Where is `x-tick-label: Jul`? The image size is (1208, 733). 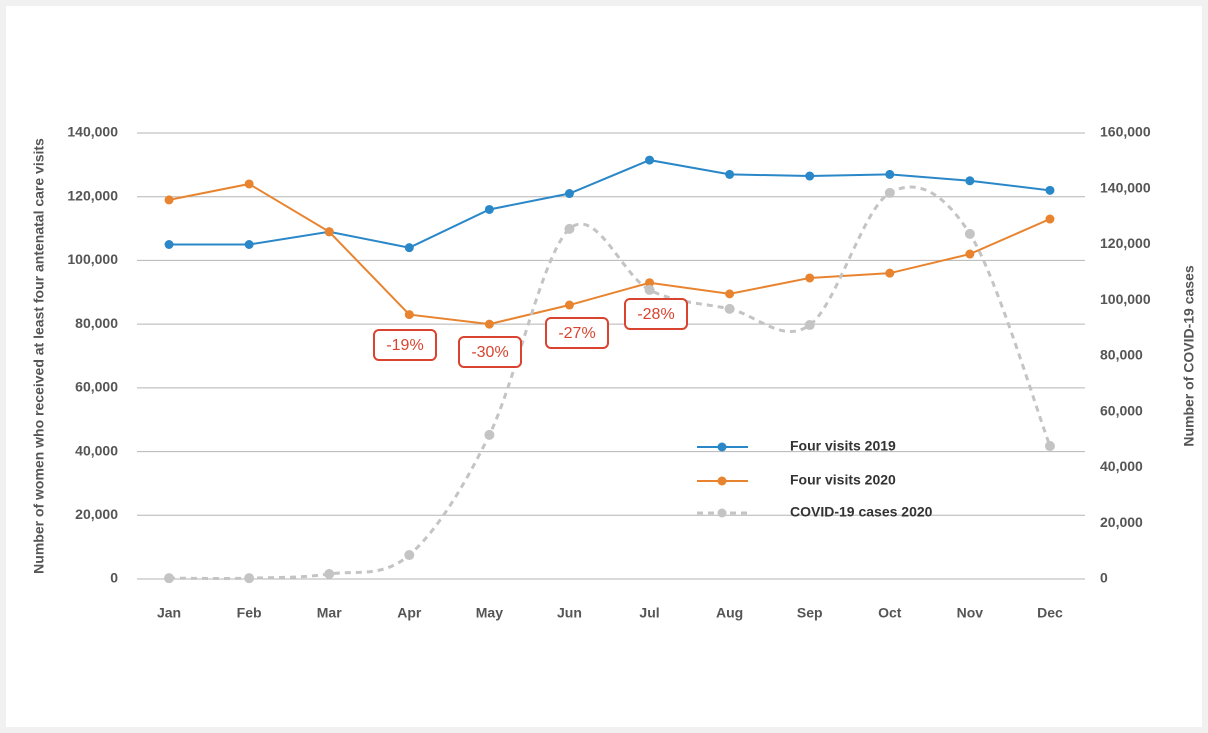
x-tick-label: Jul is located at coordinates (649, 613).